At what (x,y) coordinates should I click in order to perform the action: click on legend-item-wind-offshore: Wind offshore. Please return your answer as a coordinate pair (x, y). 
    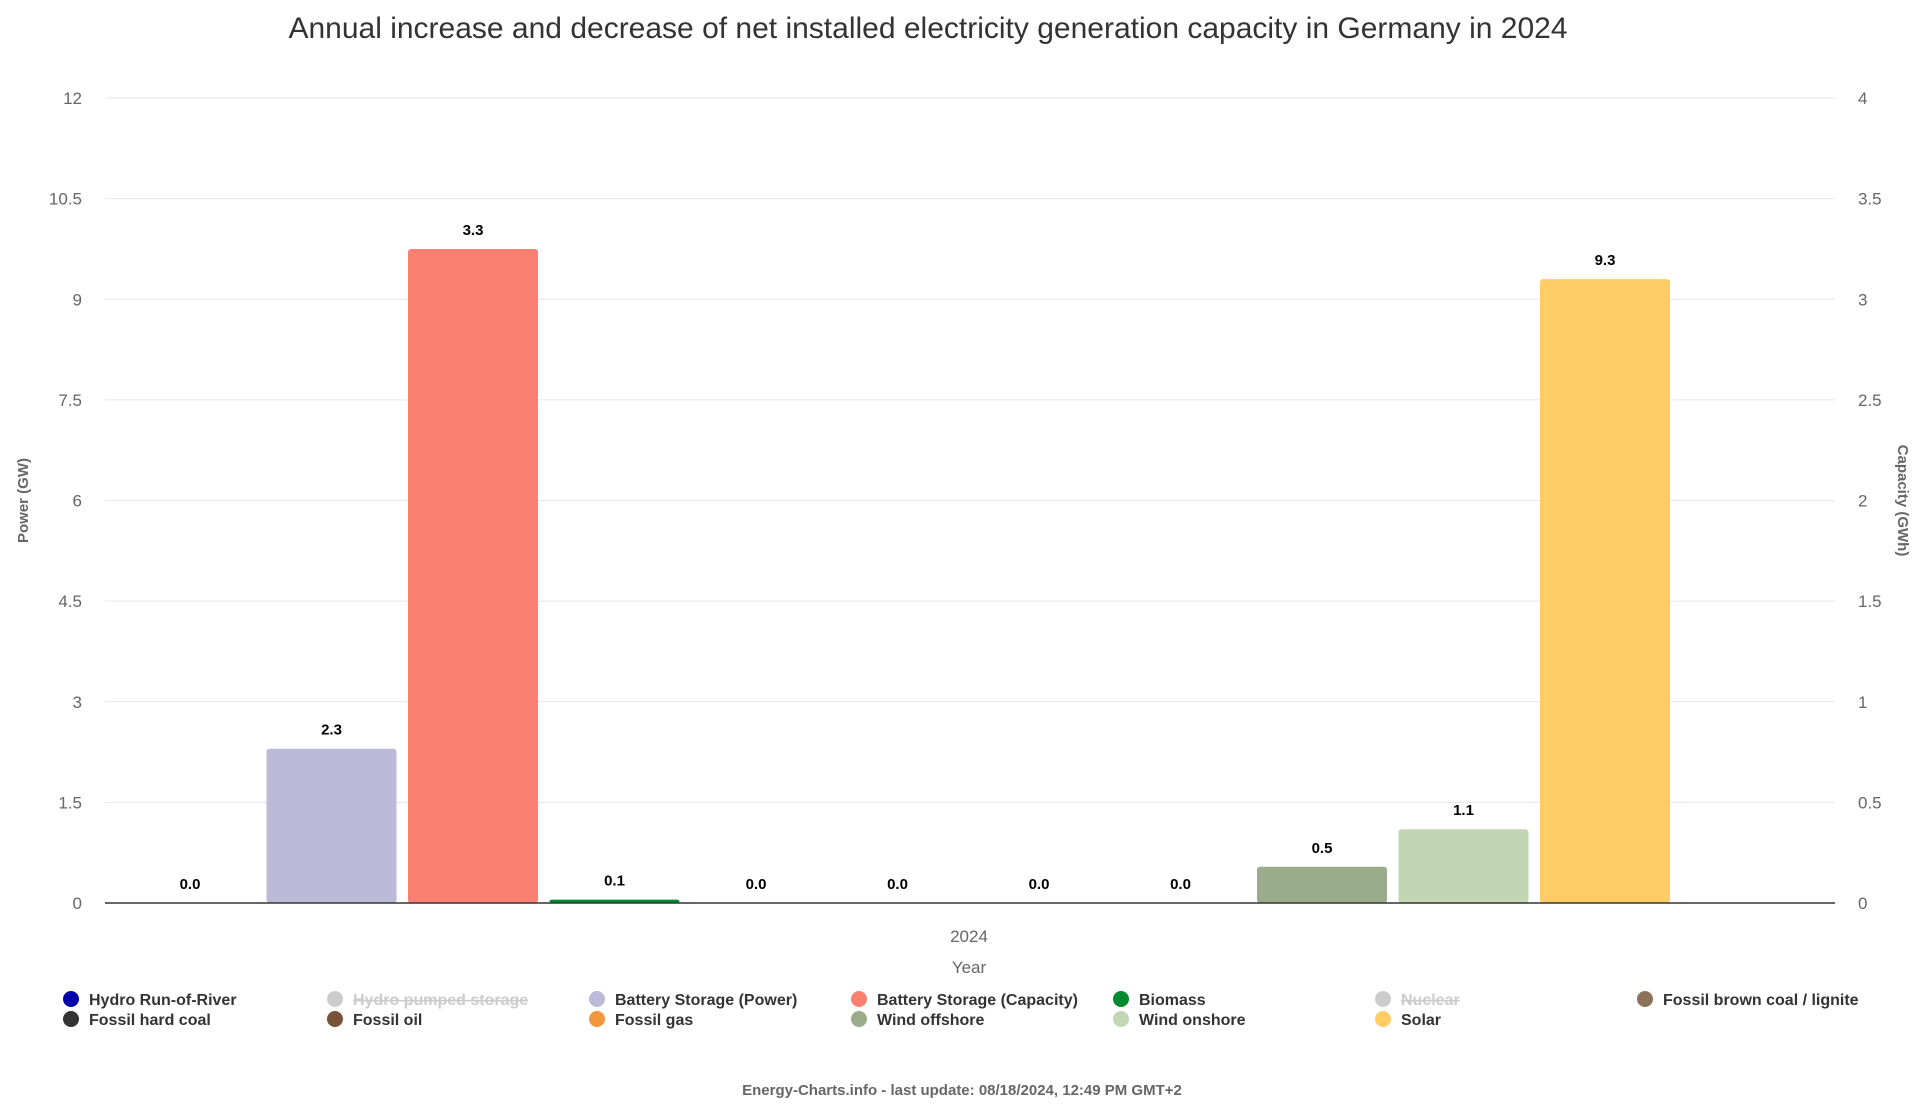
    Looking at the image, I should click on (918, 1020).